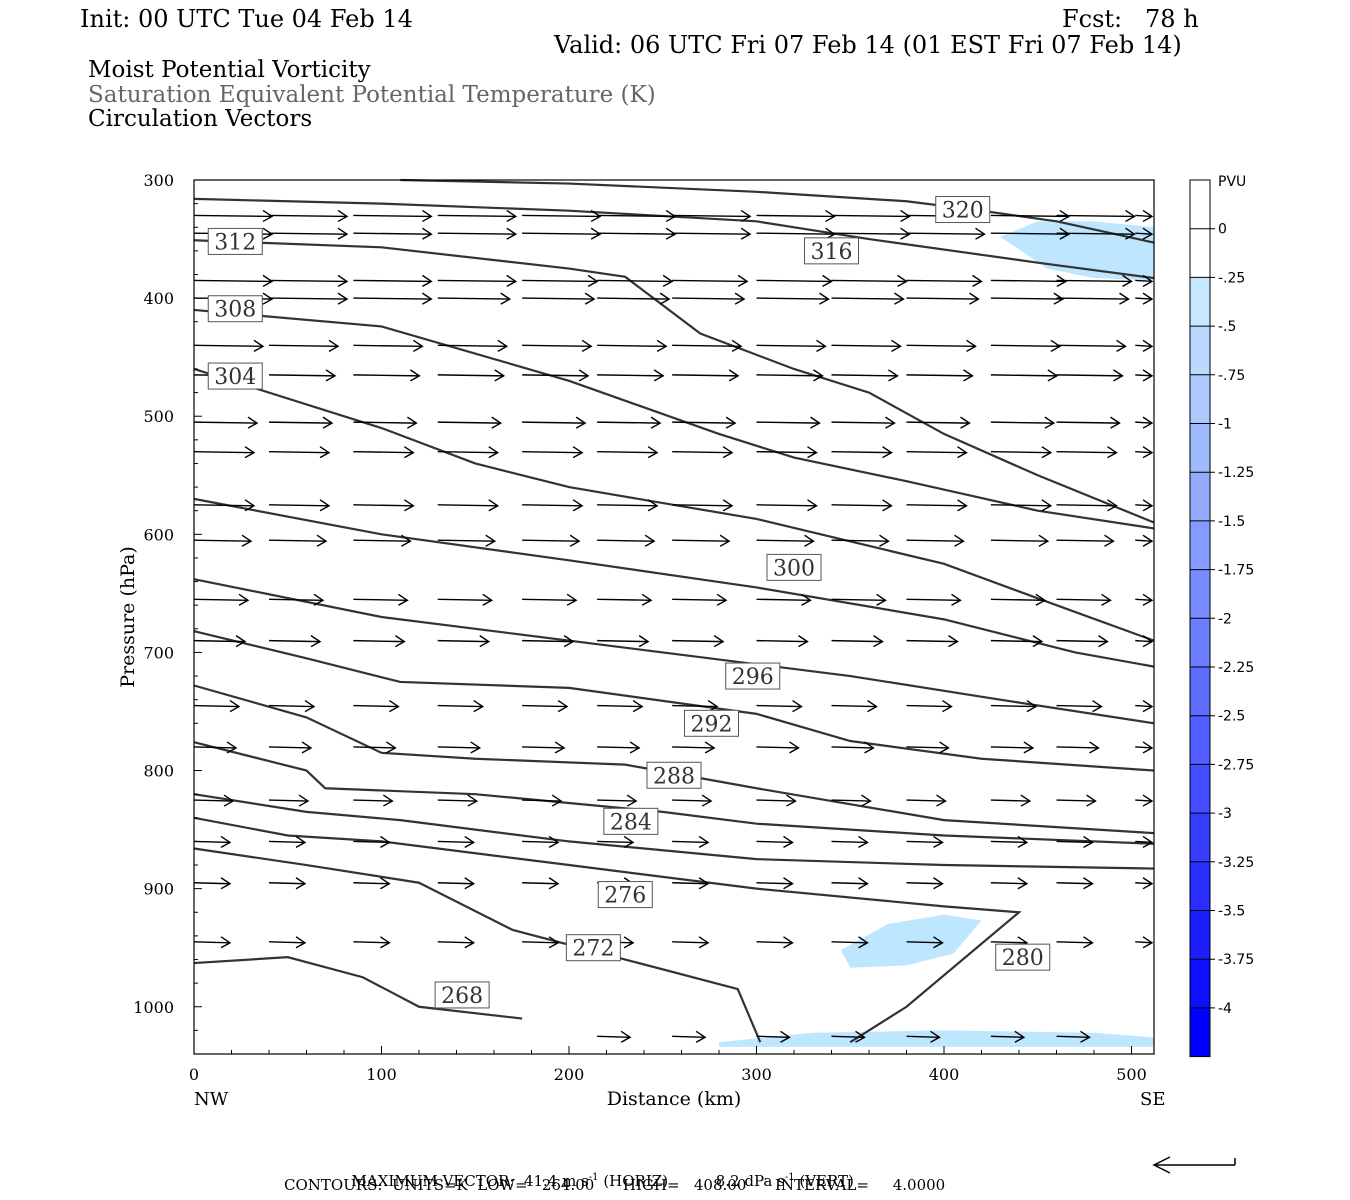 The width and height of the screenshot is (1350, 1200). Describe the element at coordinates (1231, 278) in the screenshot. I see `colorbar-label: -.25` at that location.